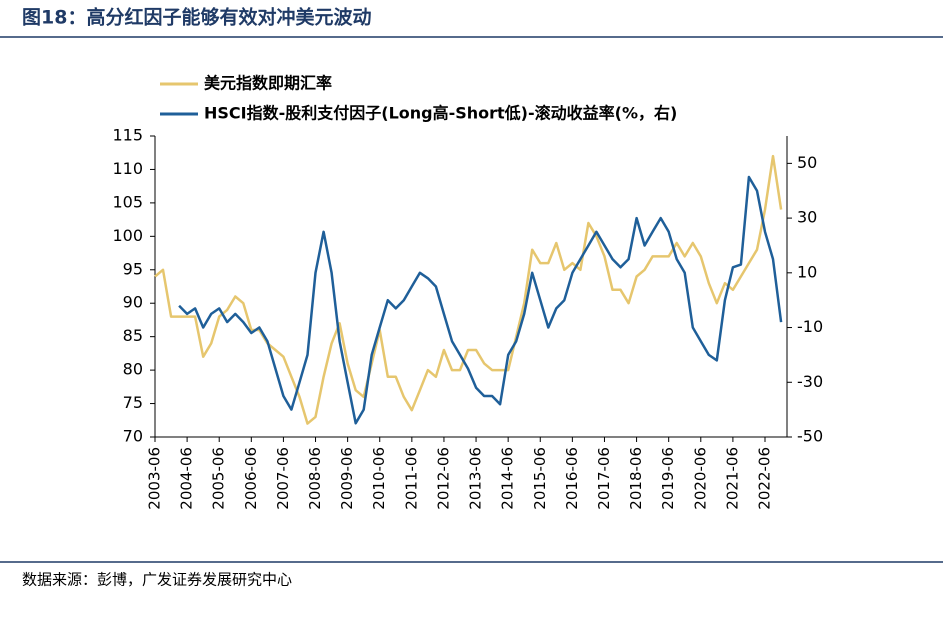  What do you see at coordinates (508, 478) in the screenshot?
I see `x-tick-label: 2014-06` at bounding box center [508, 478].